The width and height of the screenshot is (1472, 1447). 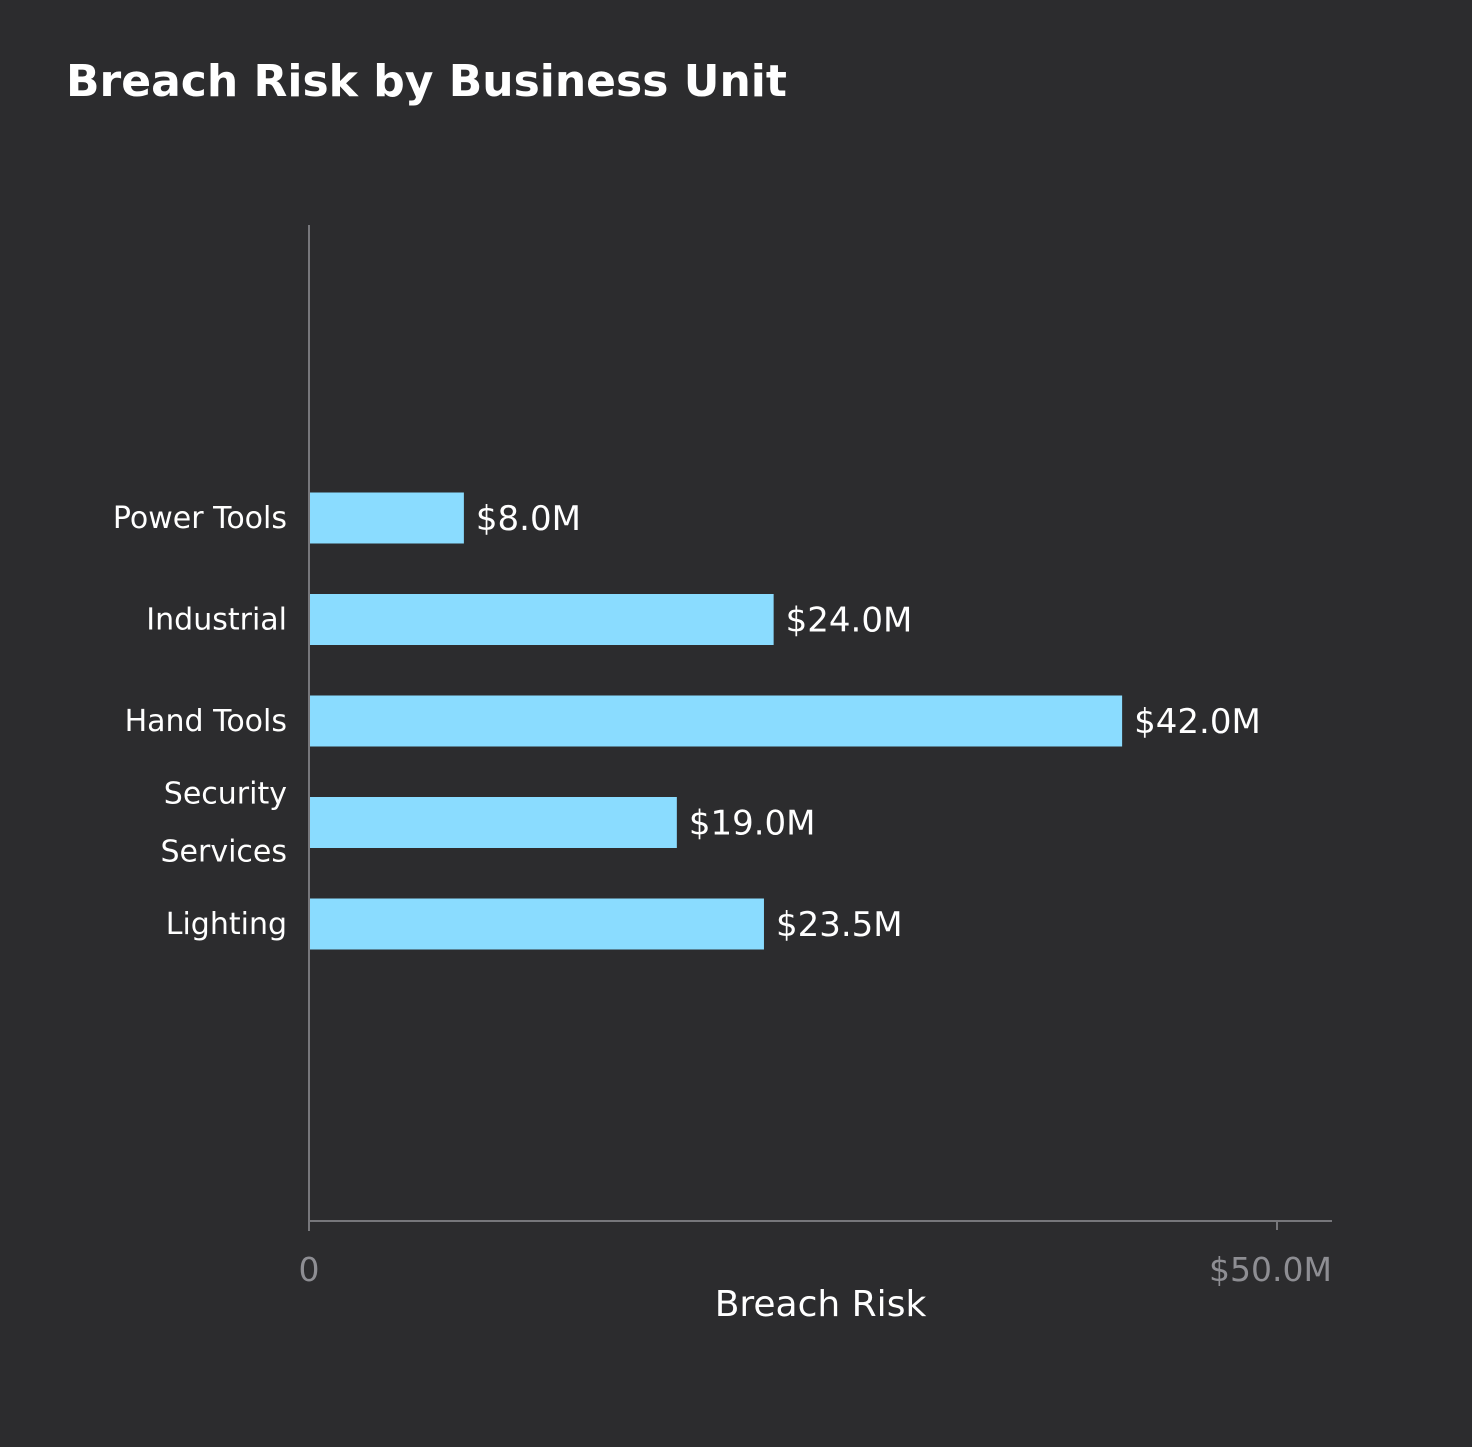 What do you see at coordinates (223, 823) in the screenshot?
I see `category-label: Security Services` at bounding box center [223, 823].